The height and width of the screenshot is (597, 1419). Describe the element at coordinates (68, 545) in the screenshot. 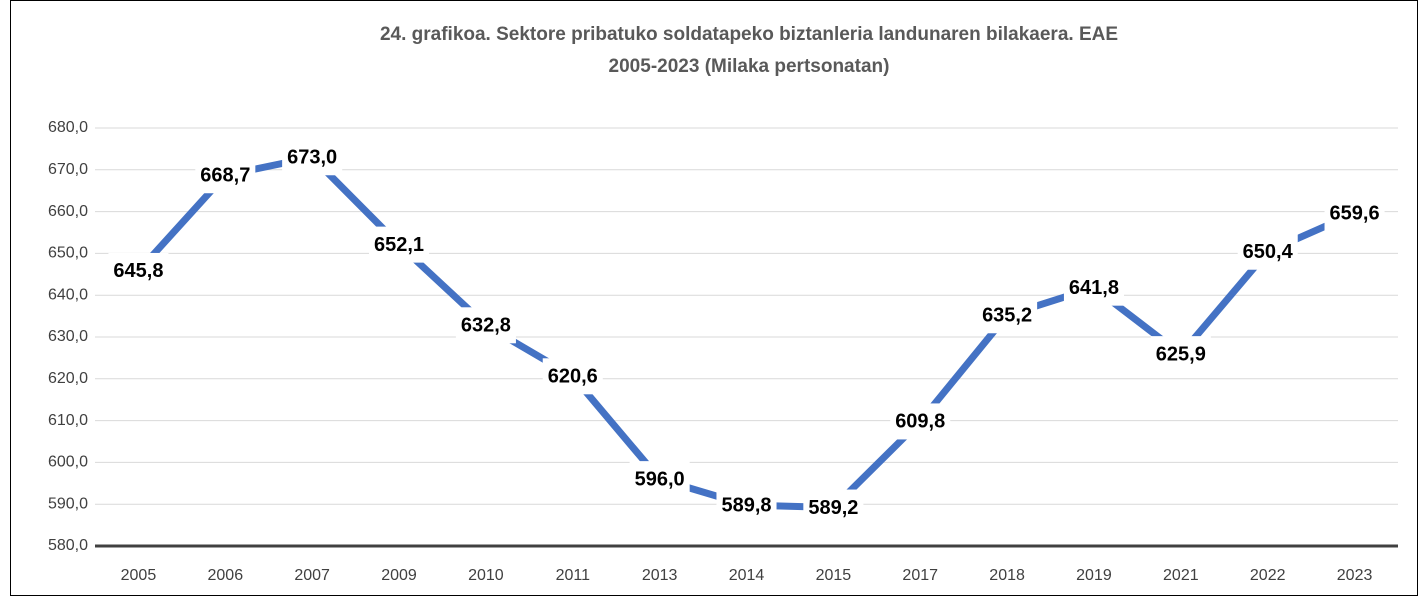

I see `y-tick-label: 580,0` at that location.